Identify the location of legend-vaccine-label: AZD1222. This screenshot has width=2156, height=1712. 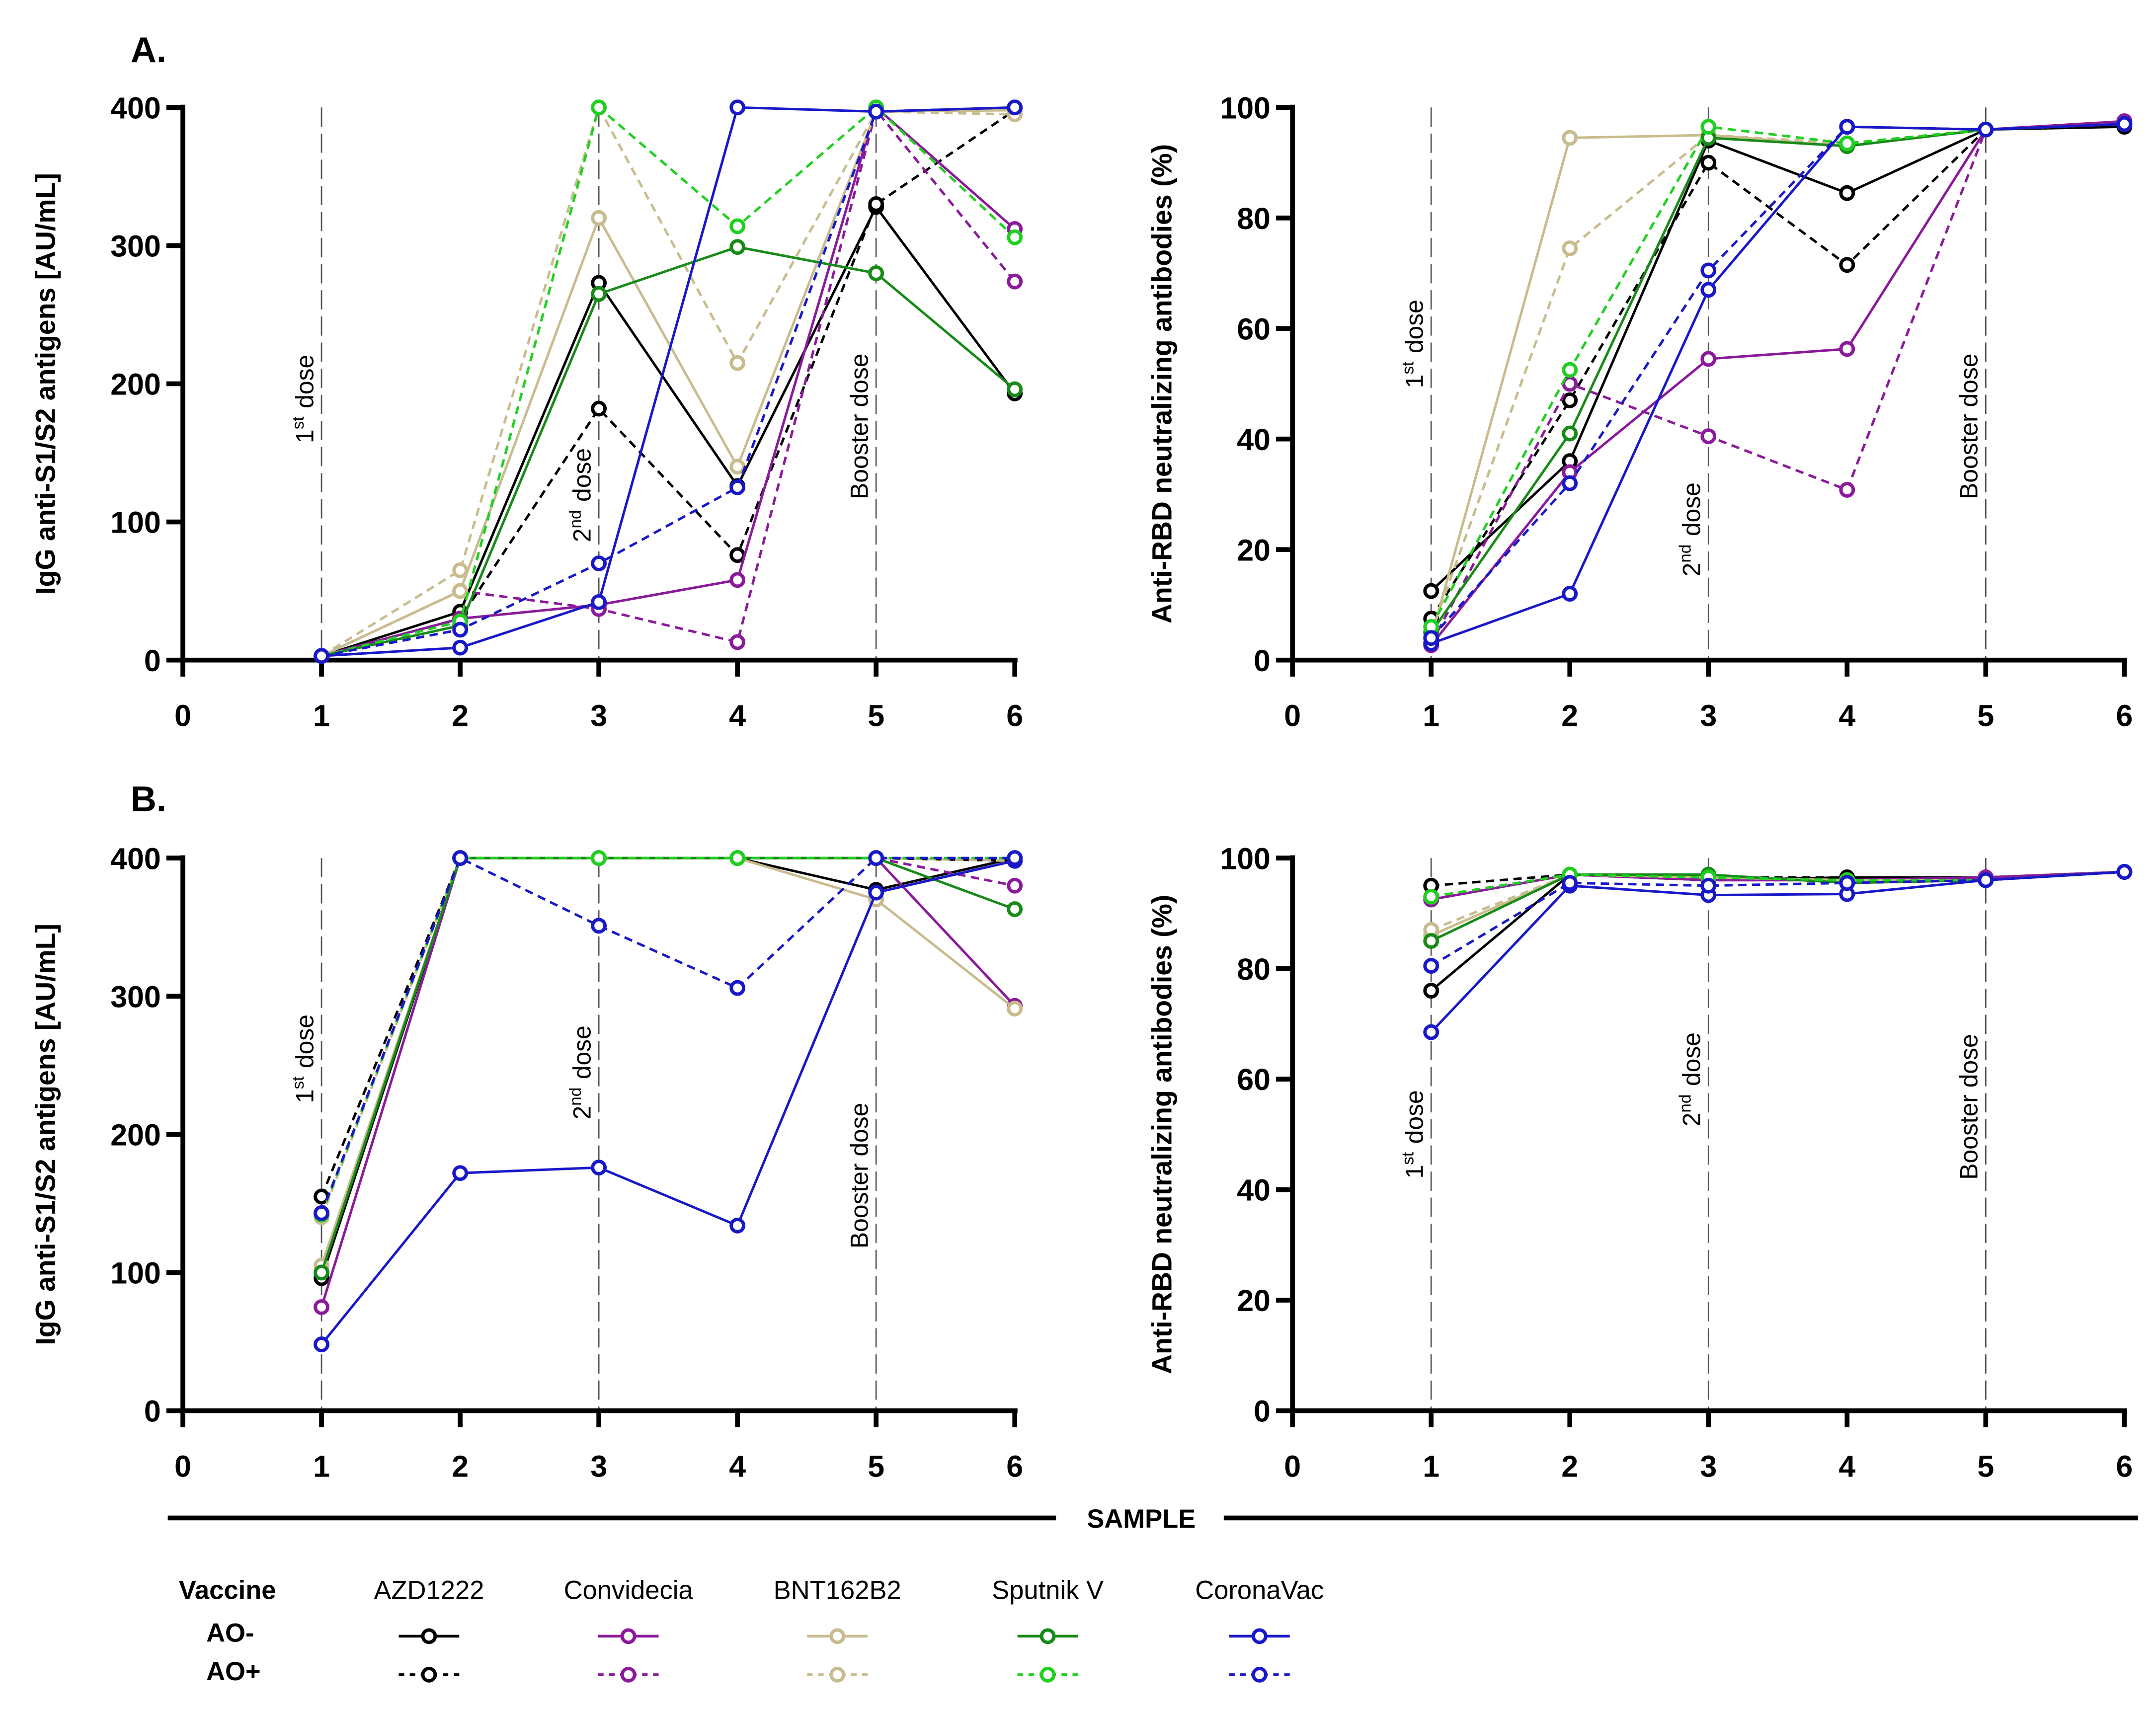
(429, 1590).